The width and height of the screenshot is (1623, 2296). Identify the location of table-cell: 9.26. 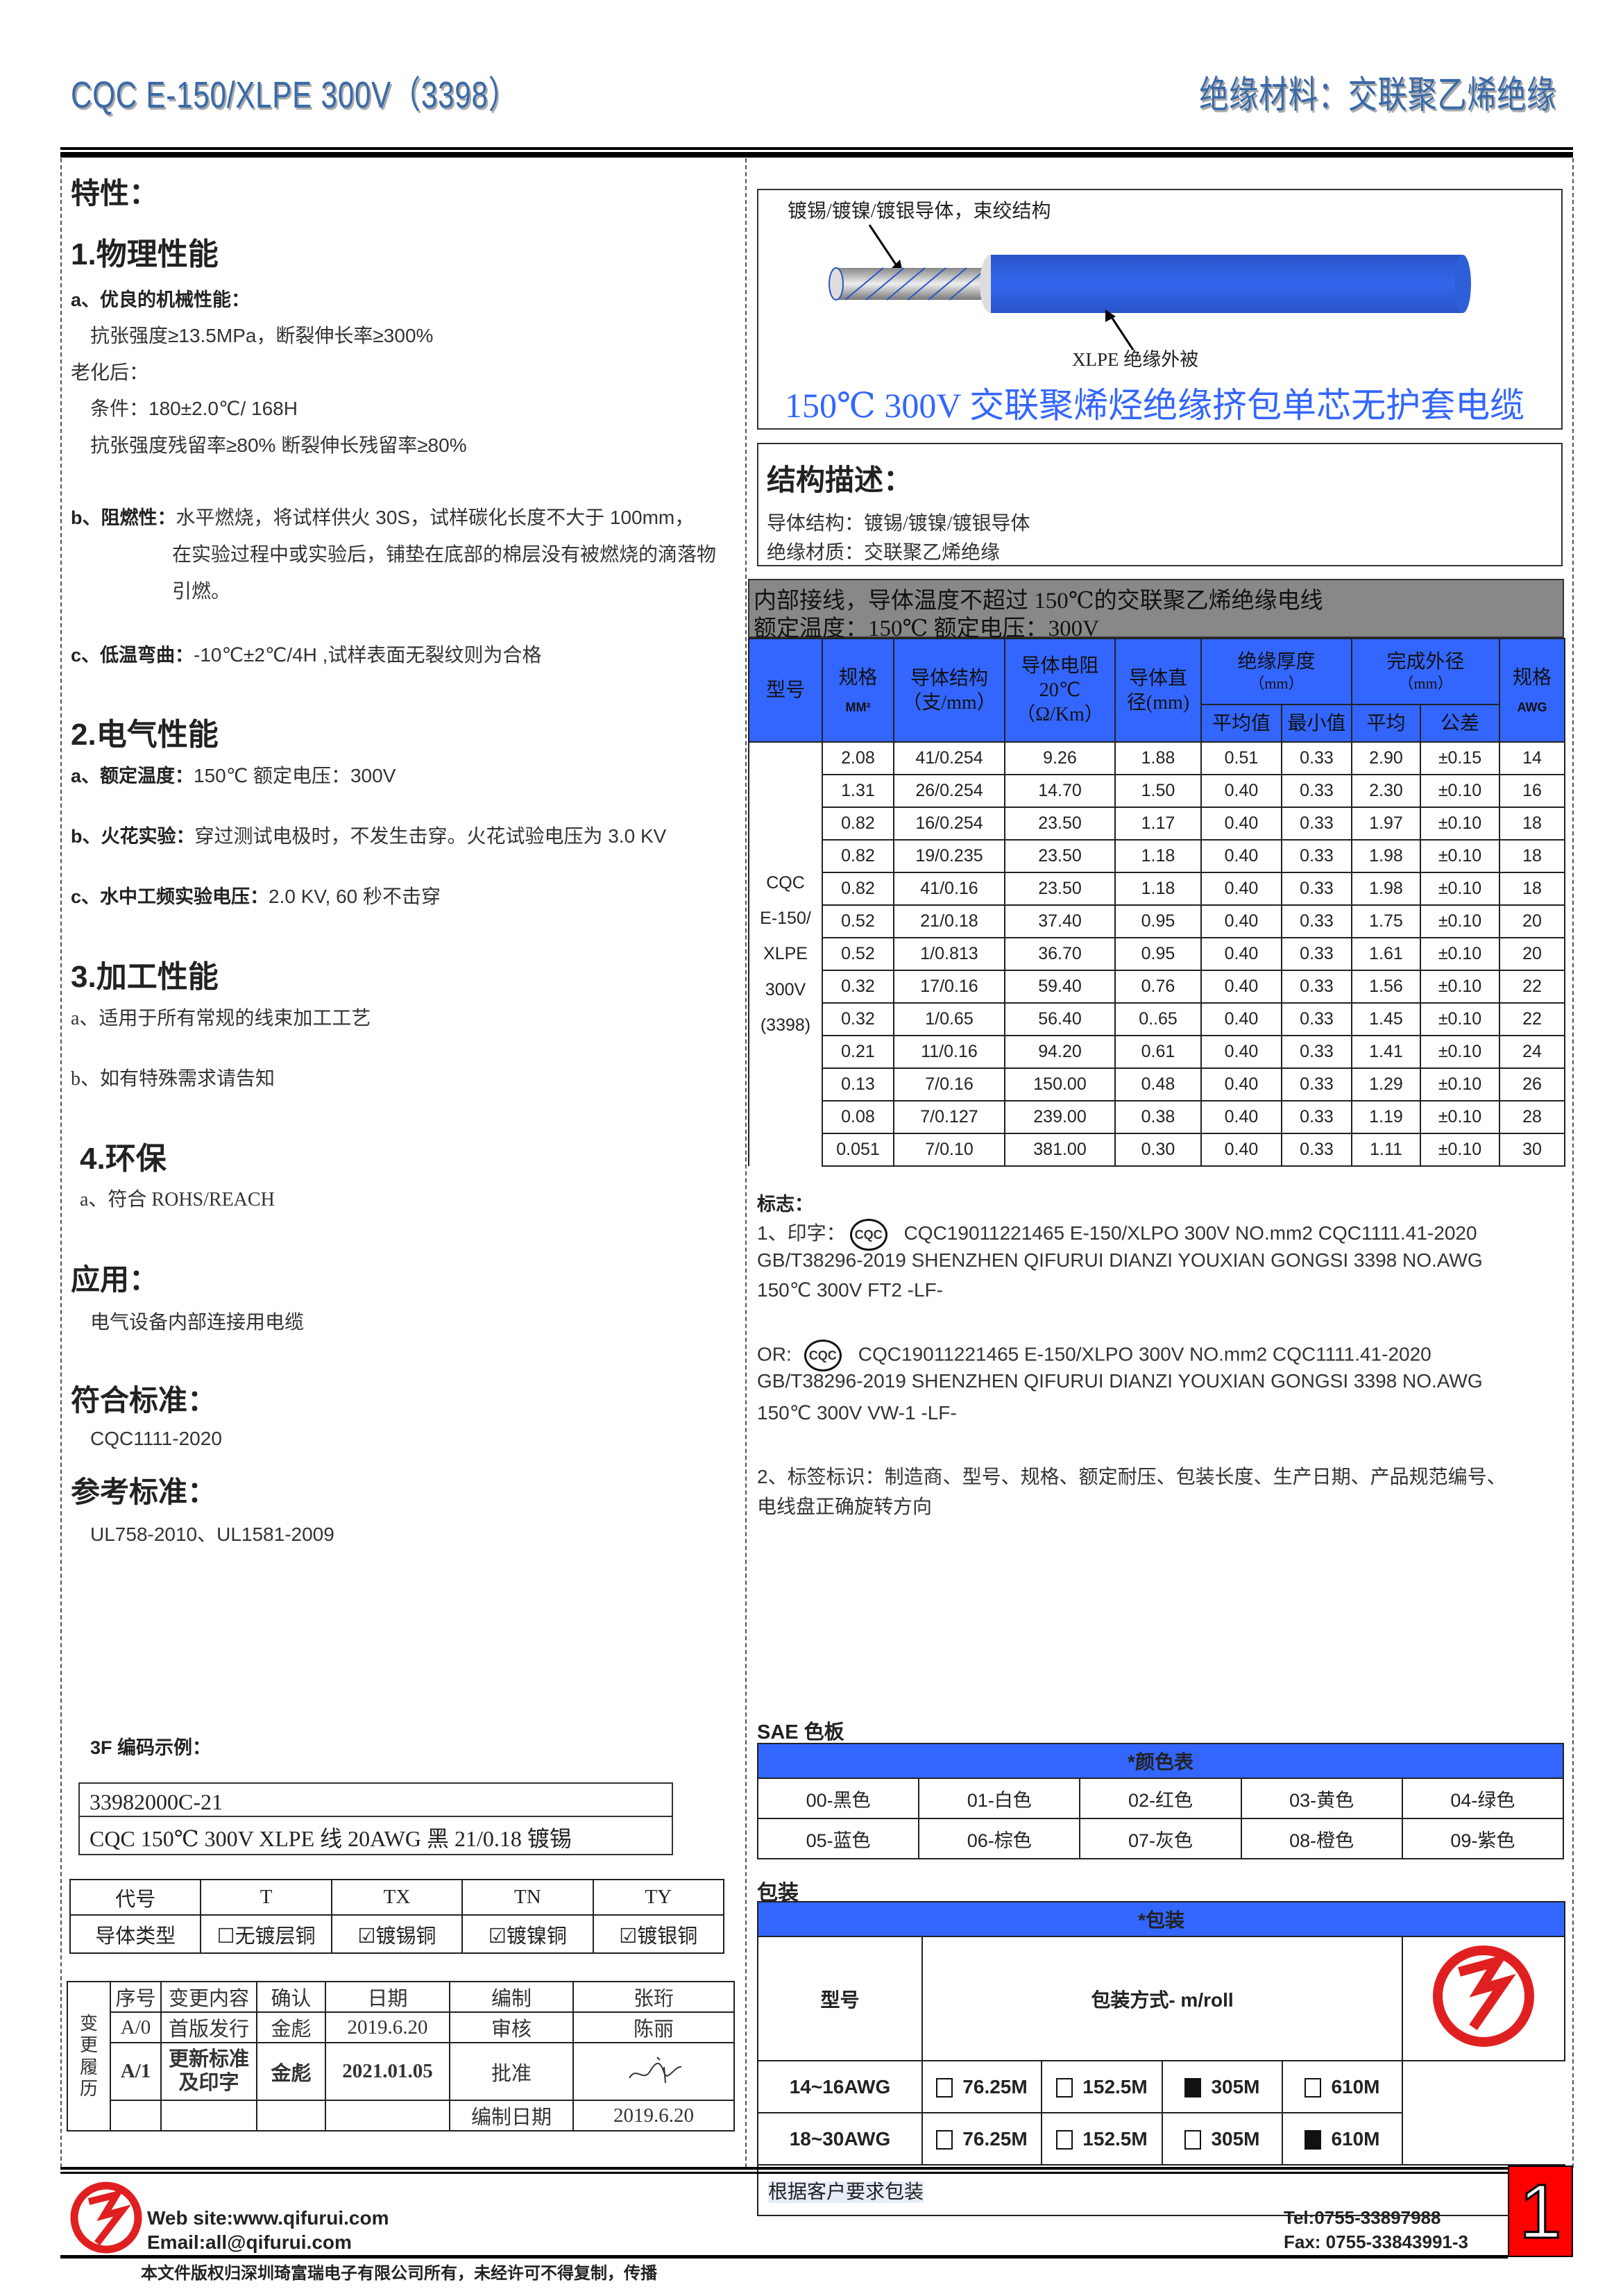
(1060, 758).